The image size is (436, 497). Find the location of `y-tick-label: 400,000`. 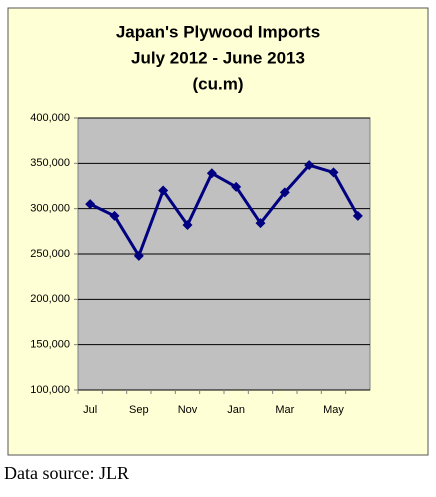

y-tick-label: 400,000 is located at coordinates (50, 118).